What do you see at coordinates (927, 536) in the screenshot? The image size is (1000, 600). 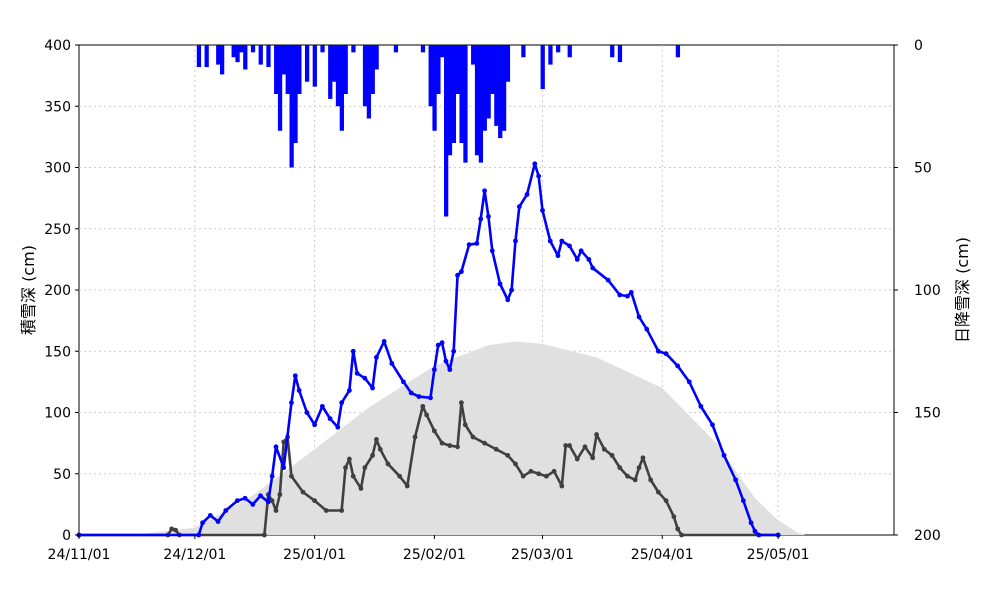 I see `right-tick-label: 200` at bounding box center [927, 536].